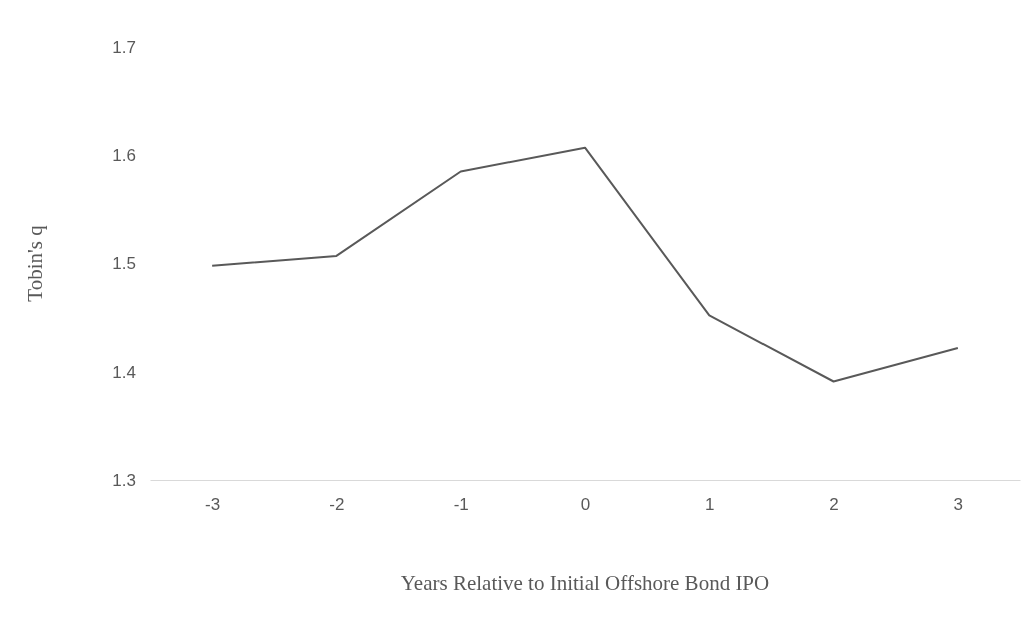  What do you see at coordinates (585, 505) in the screenshot?
I see `x-tick-label: 0` at bounding box center [585, 505].